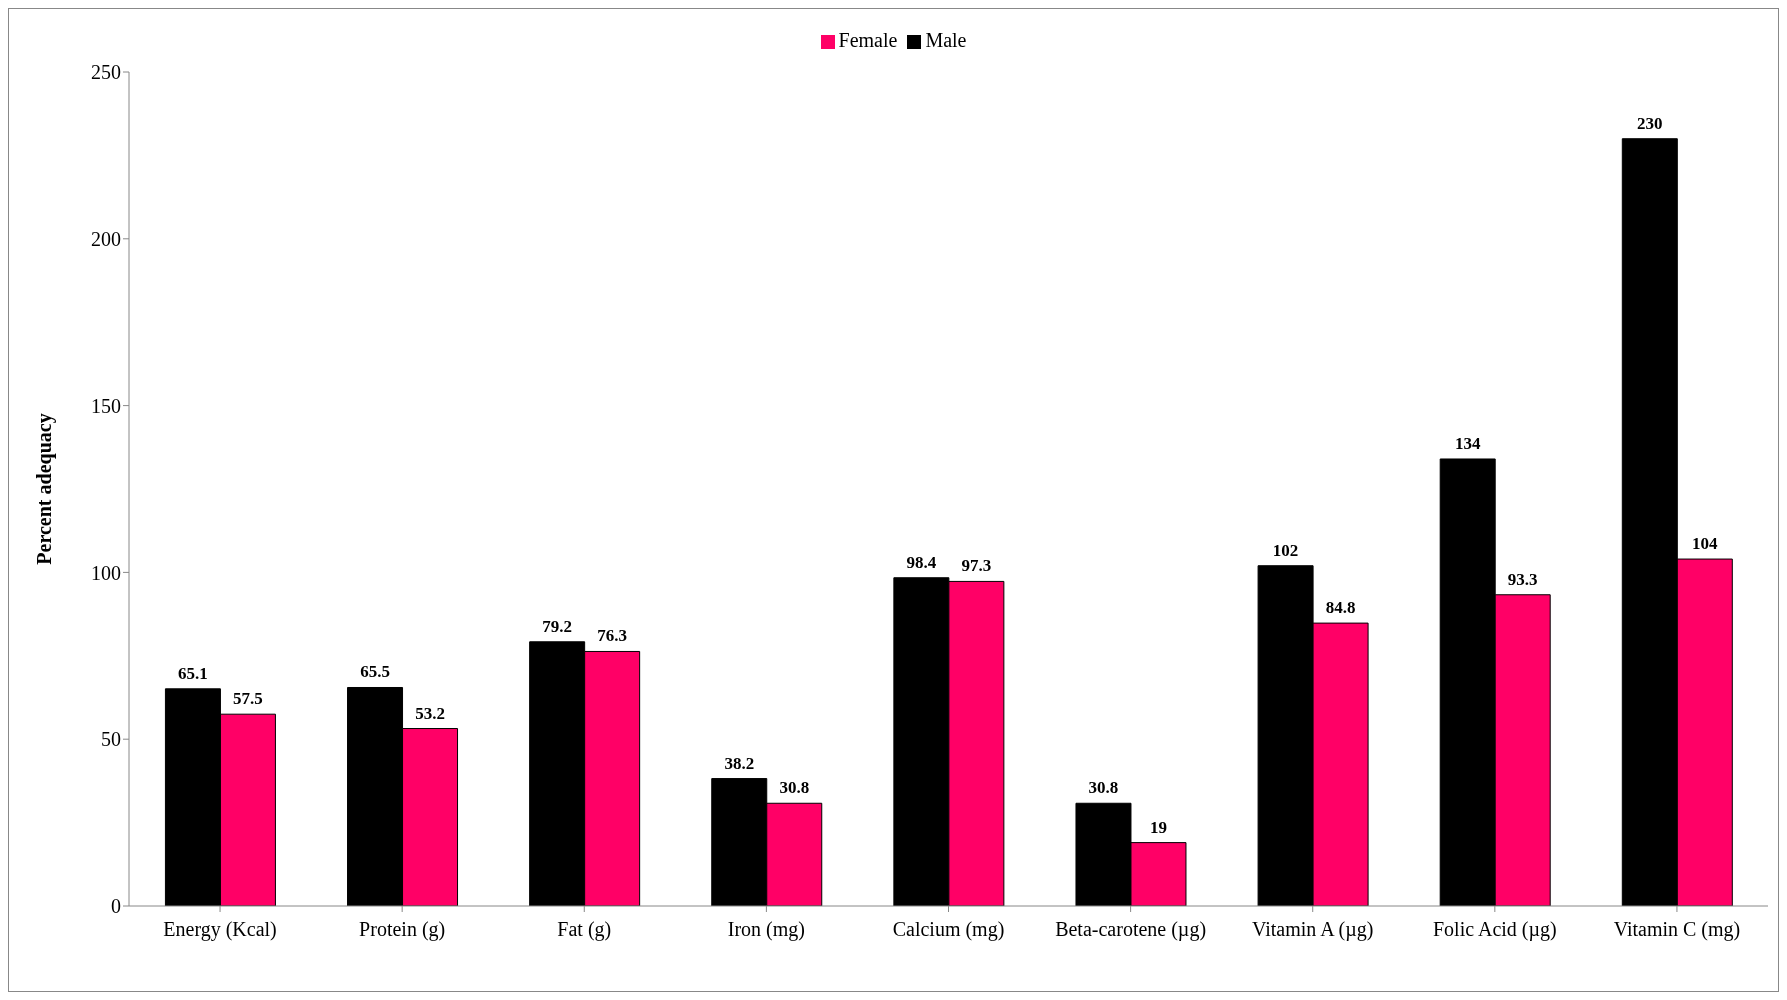 This screenshot has height=1000, width=1787. What do you see at coordinates (111, 739) in the screenshot?
I see `y-tick-label: 50` at bounding box center [111, 739].